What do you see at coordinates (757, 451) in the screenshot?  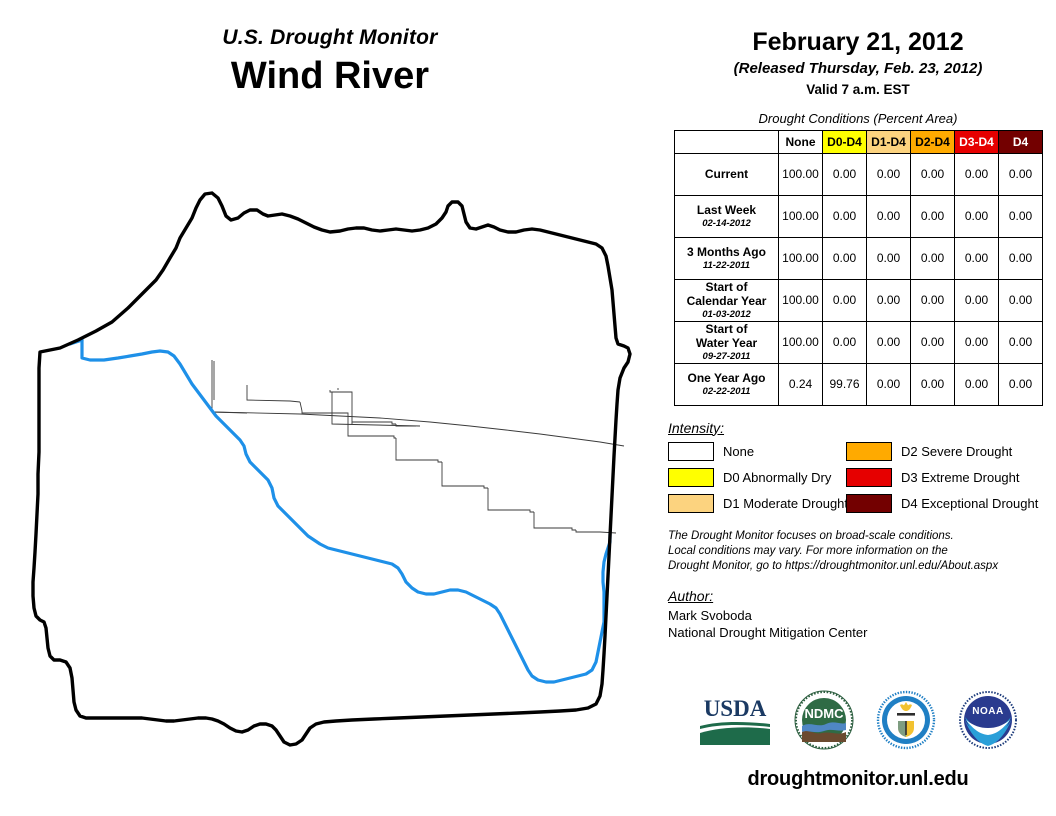 I see `legend-item: None` at bounding box center [757, 451].